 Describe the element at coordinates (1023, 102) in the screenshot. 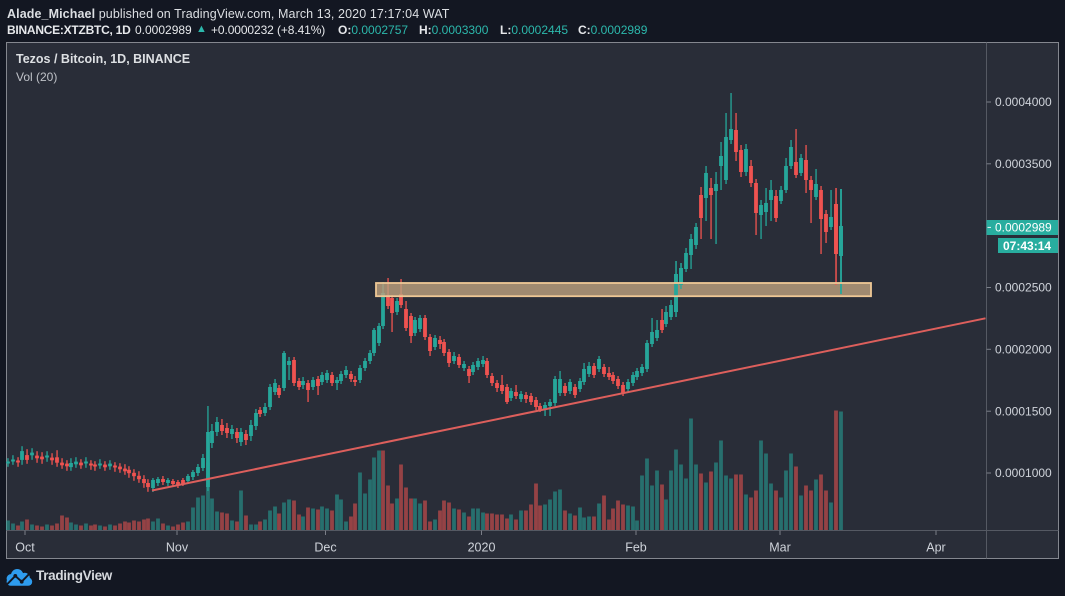

I see `svg-text: 0.0004000` at that location.